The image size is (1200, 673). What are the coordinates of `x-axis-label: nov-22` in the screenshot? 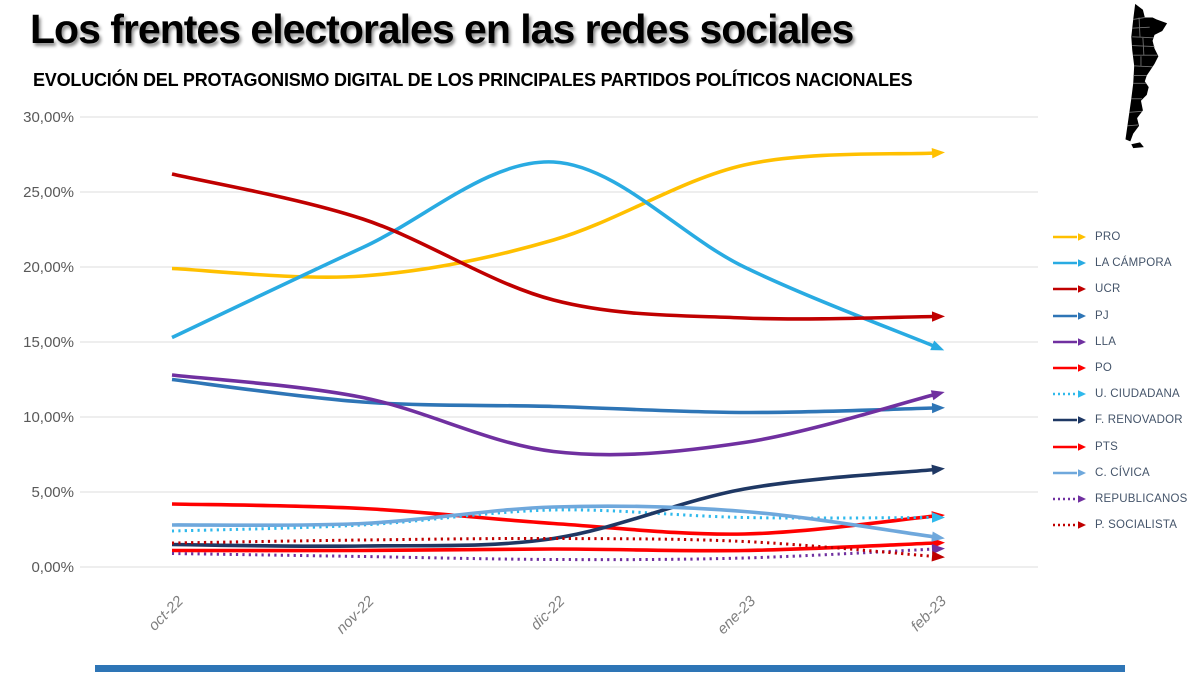 It's located at (355, 614).